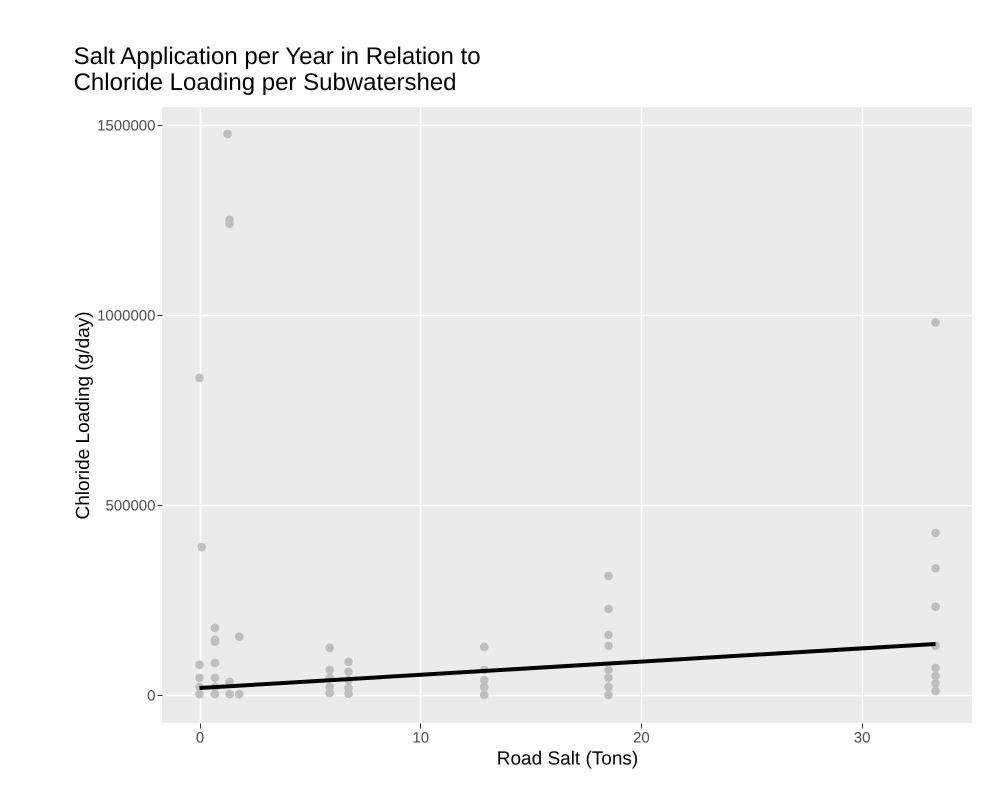 Image resolution: width=984 pixels, height=809 pixels. What do you see at coordinates (277, 69) in the screenshot?
I see `chart-title: Salt Application per Year in Relation to Chloride Loading per Subwatershed` at bounding box center [277, 69].